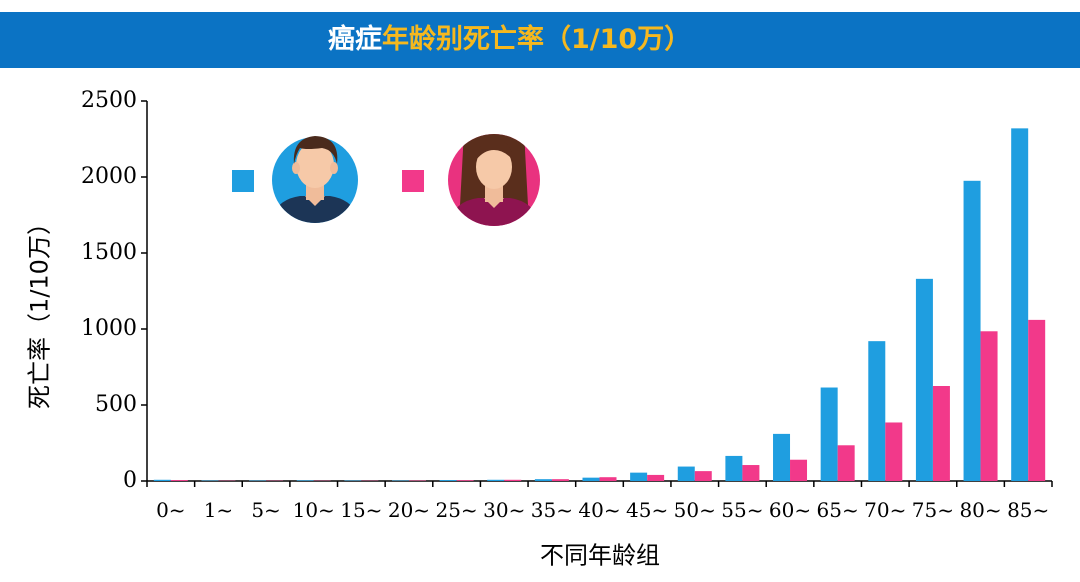 Image resolution: width=1080 pixels, height=582 pixels. What do you see at coordinates (885, 510) in the screenshot?
I see `x-tick-label: 70~` at bounding box center [885, 510].